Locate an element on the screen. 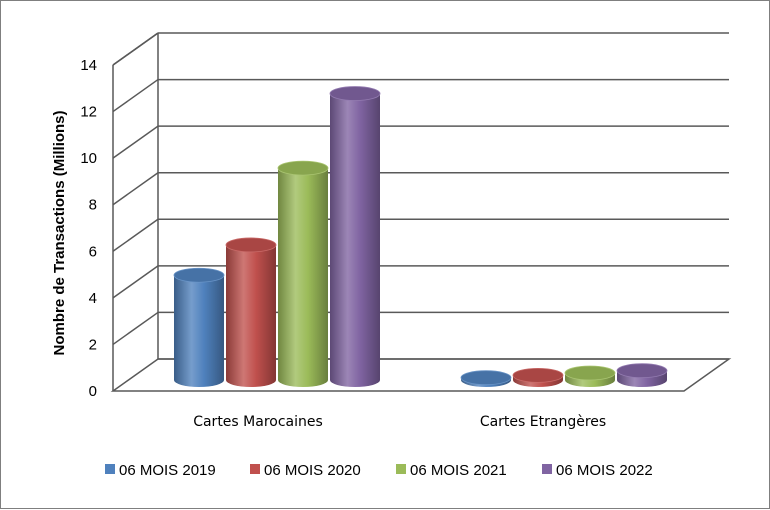 This screenshot has width=770, height=510. x-category-label: Cartes Marocaines is located at coordinates (258, 422).